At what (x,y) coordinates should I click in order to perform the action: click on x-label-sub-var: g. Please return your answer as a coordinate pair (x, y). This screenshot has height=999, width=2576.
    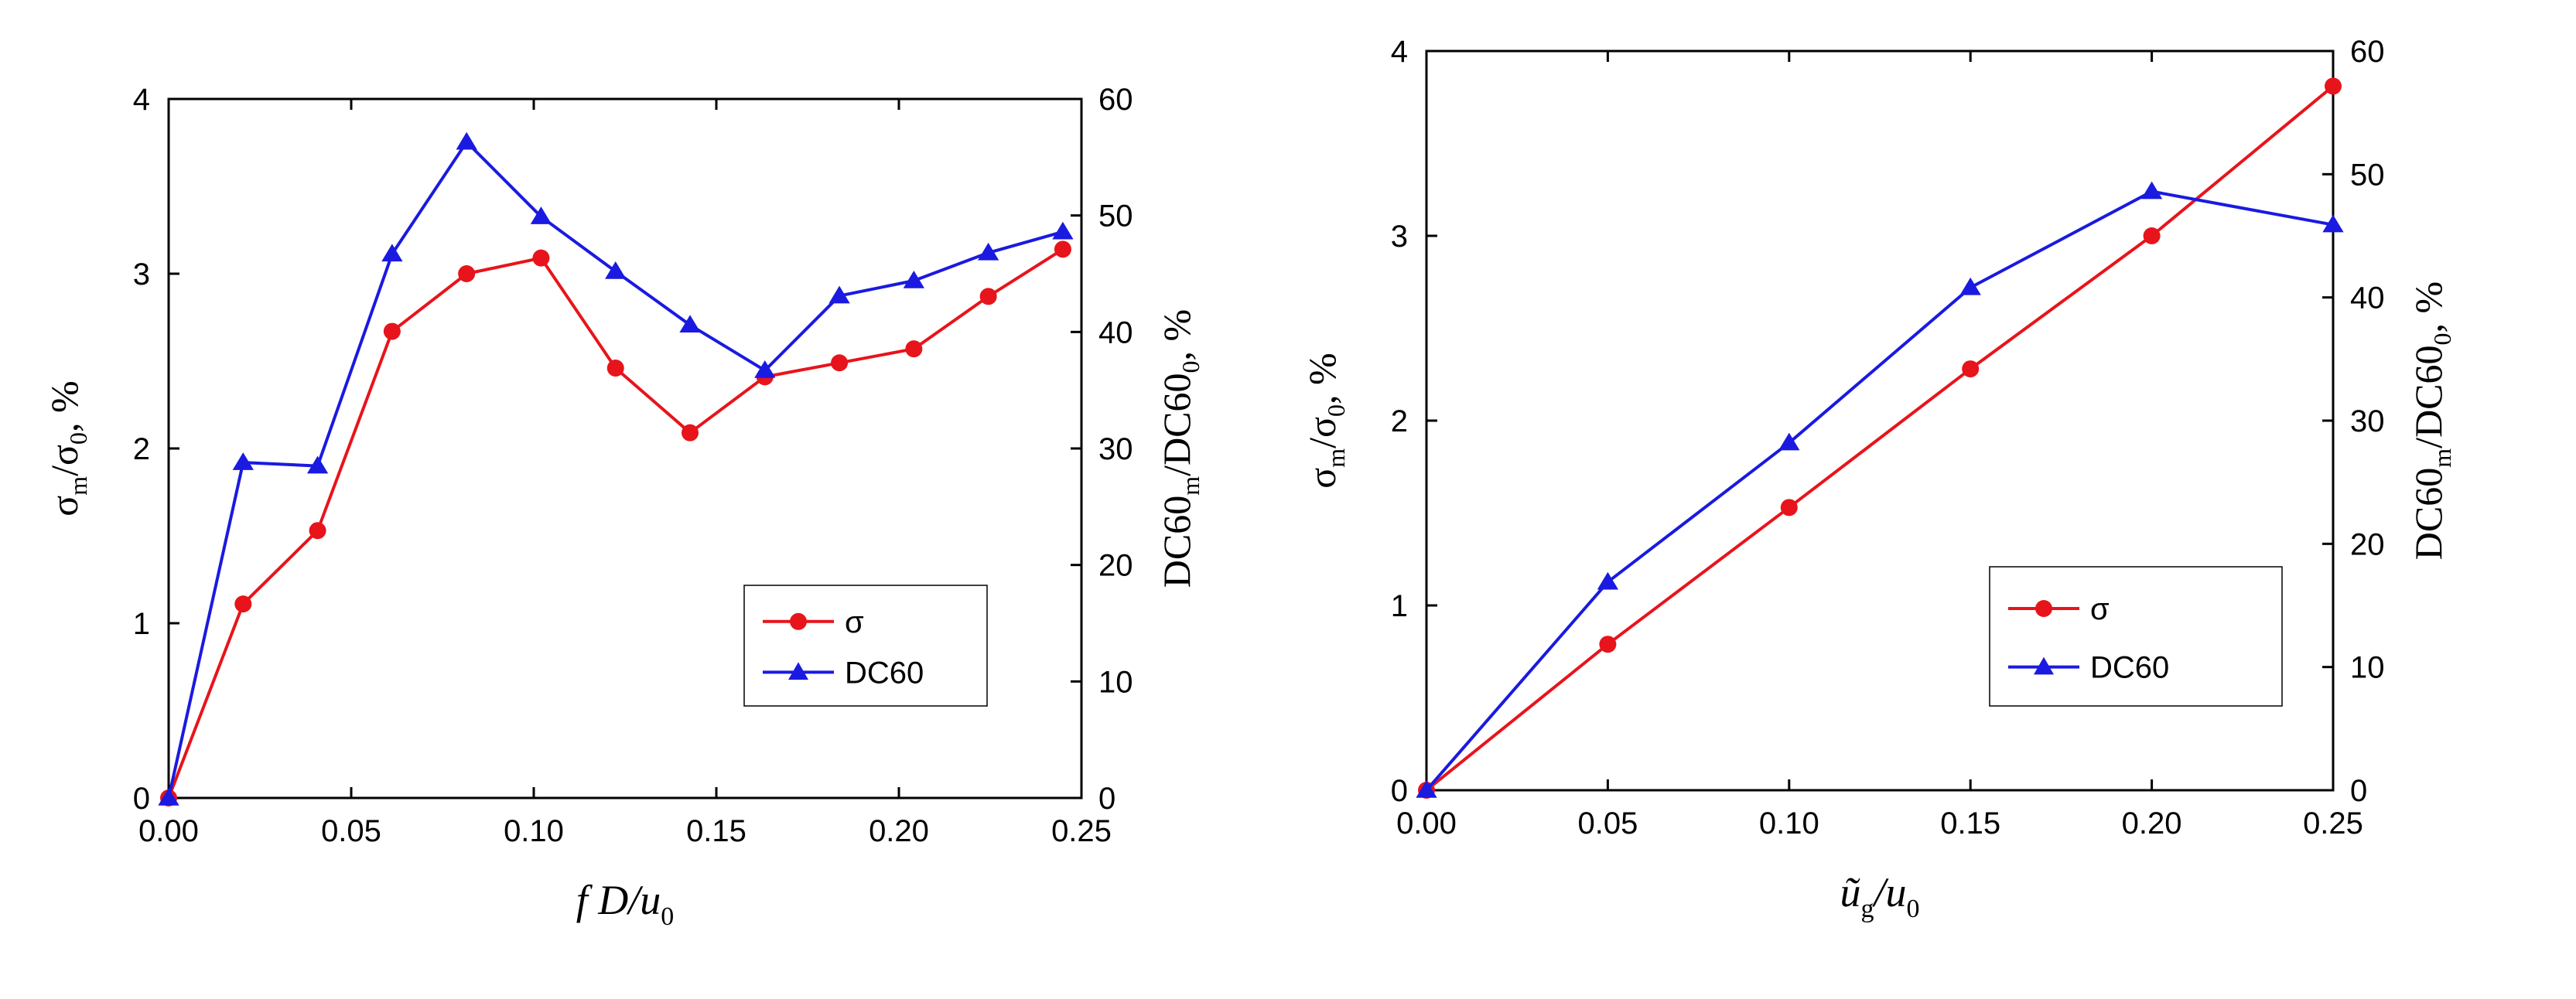
    Looking at the image, I should click on (1867, 909).